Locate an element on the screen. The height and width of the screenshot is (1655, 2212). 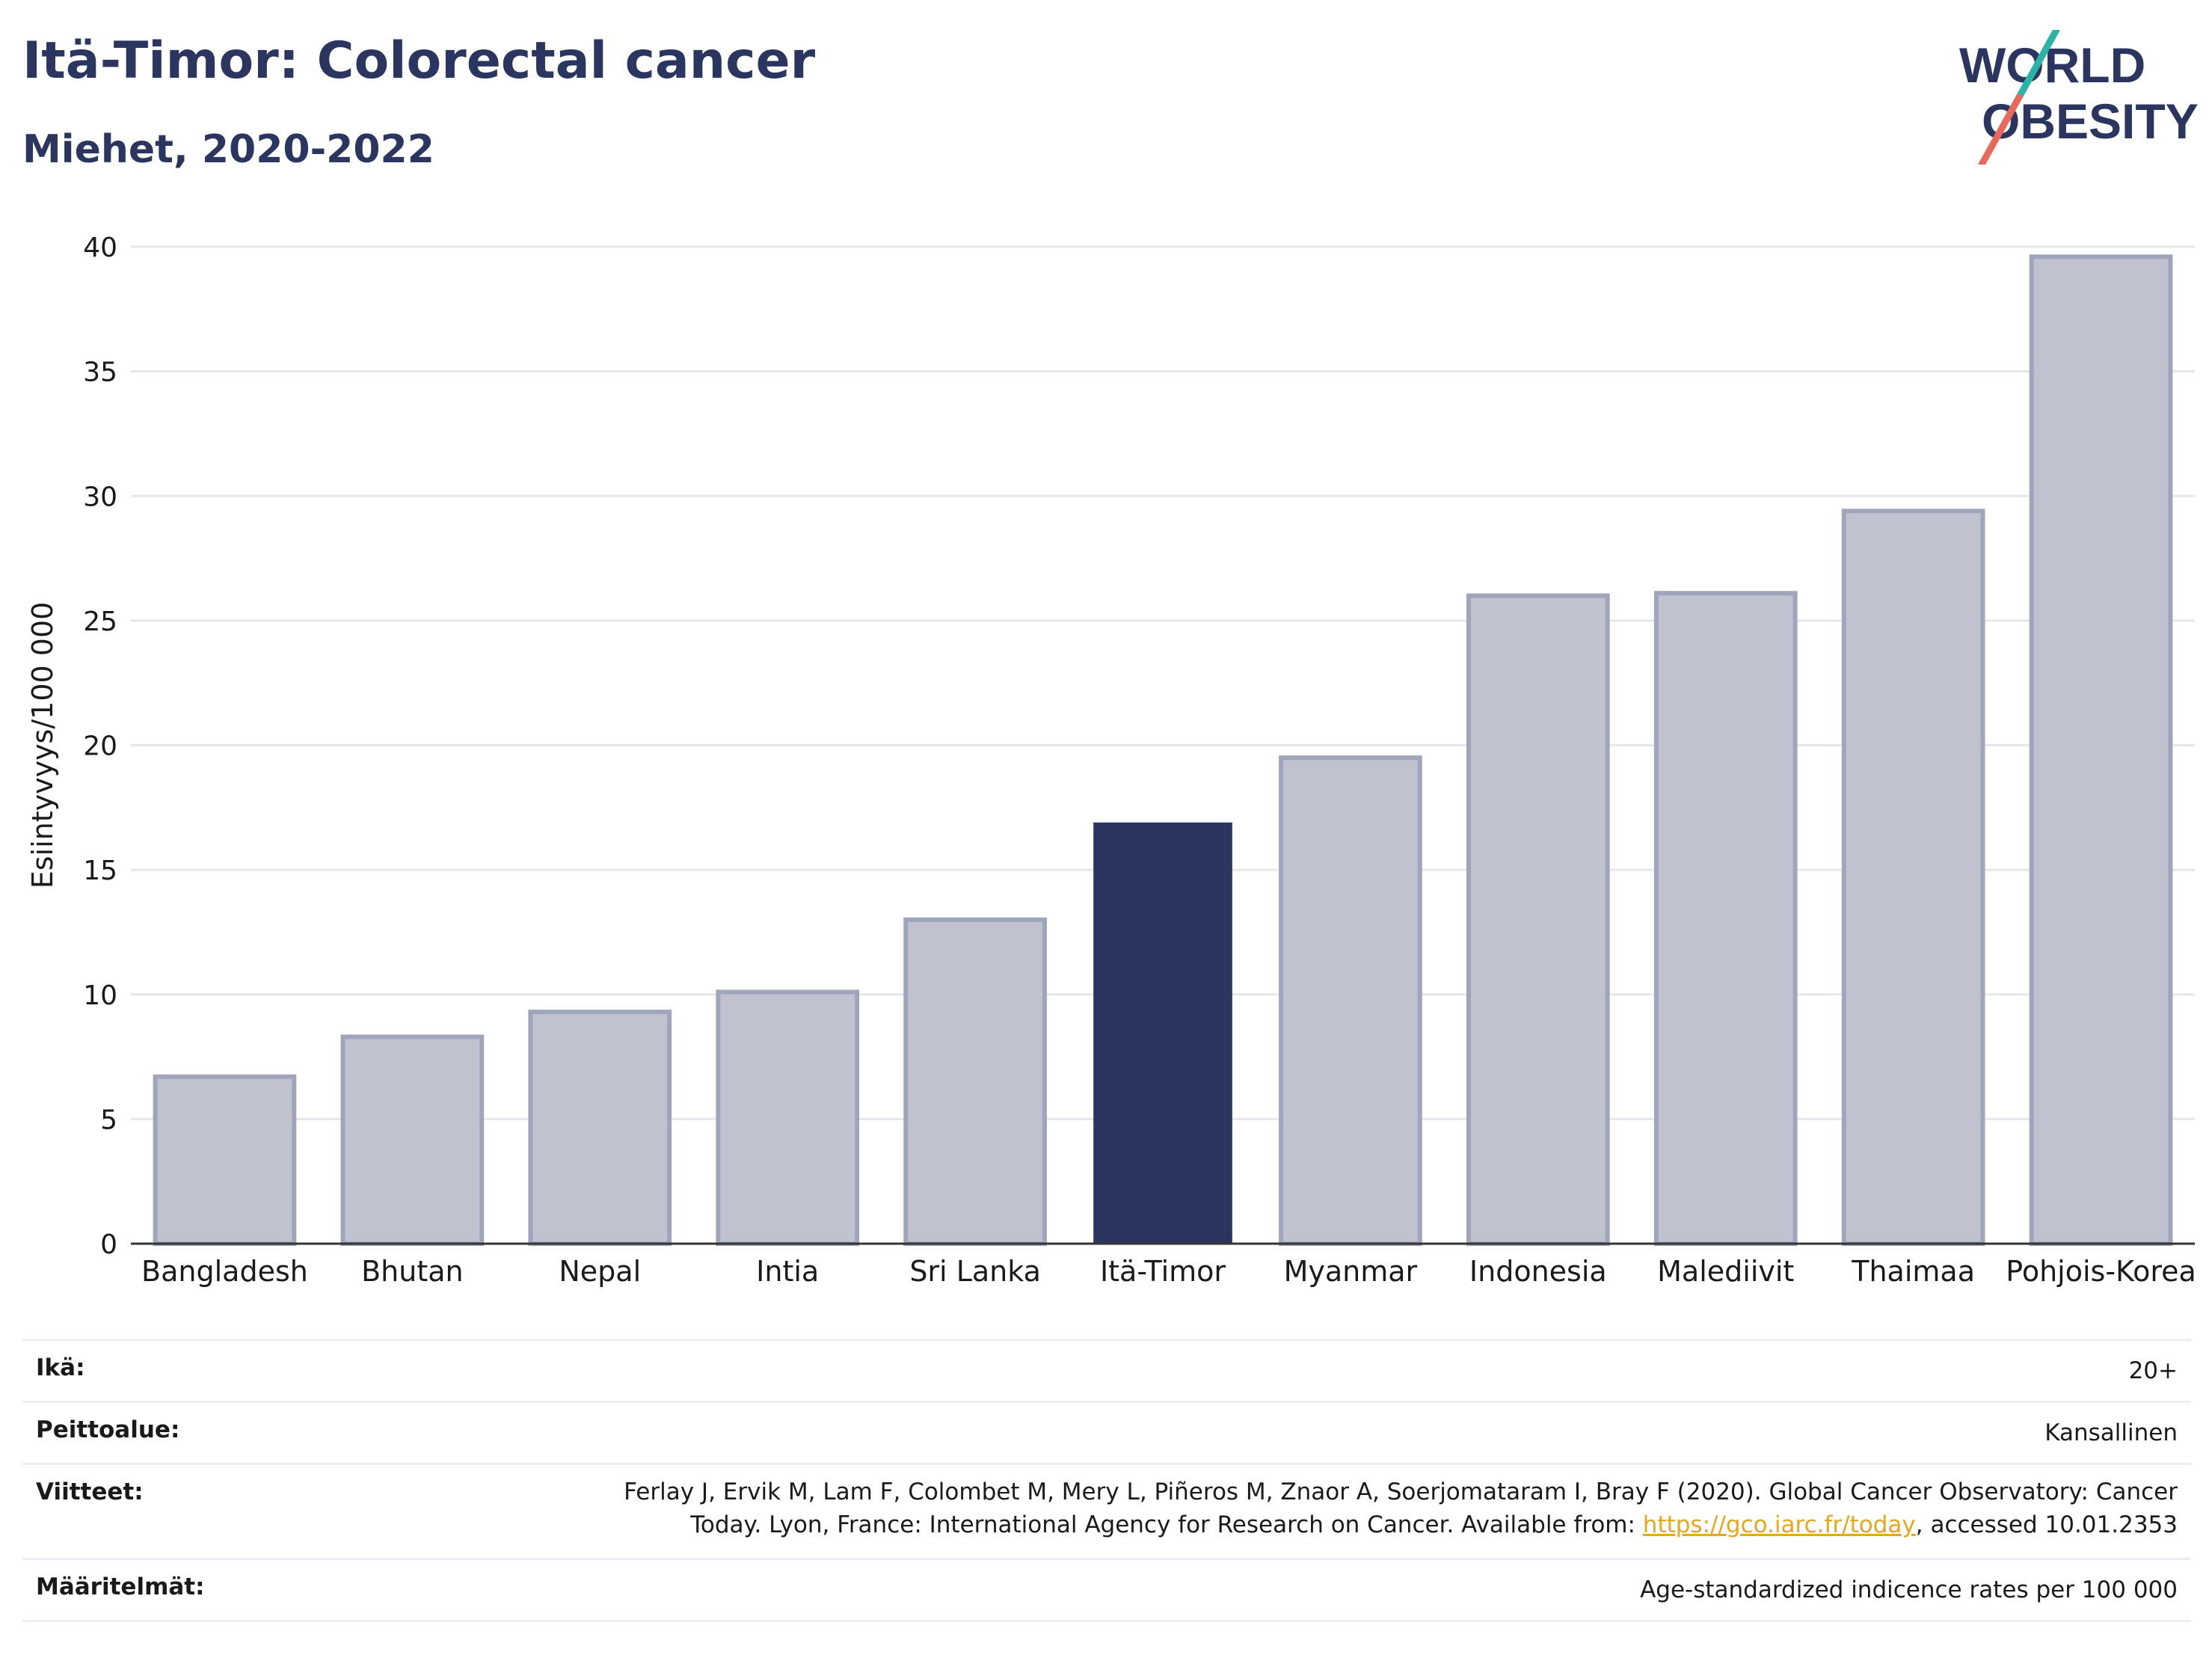
x-tick-label: Intia is located at coordinates (787, 1271).